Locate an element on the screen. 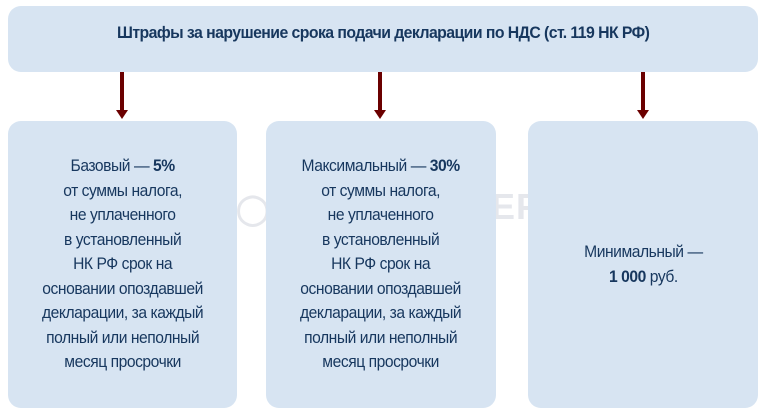  card-label: Минимальный — is located at coordinates (643, 251).